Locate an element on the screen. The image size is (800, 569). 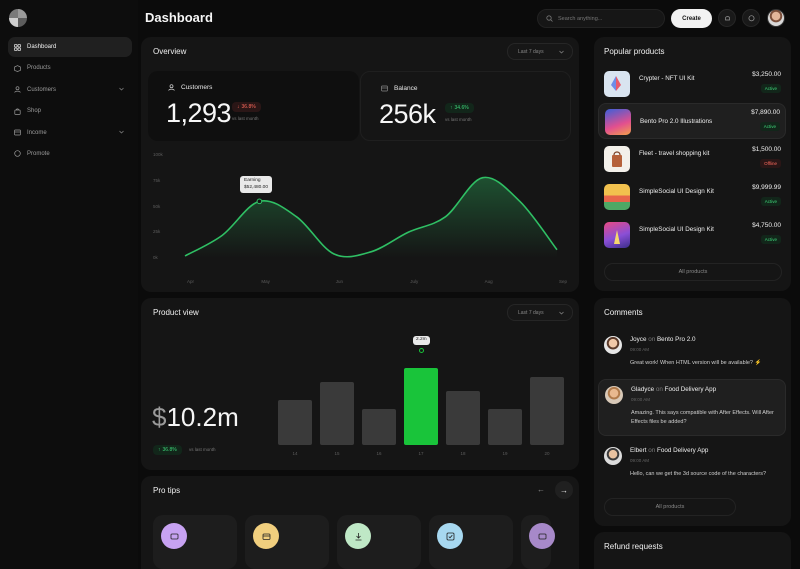
comment-header: Elbert on Food Delivery App is located at coordinates (669, 450).